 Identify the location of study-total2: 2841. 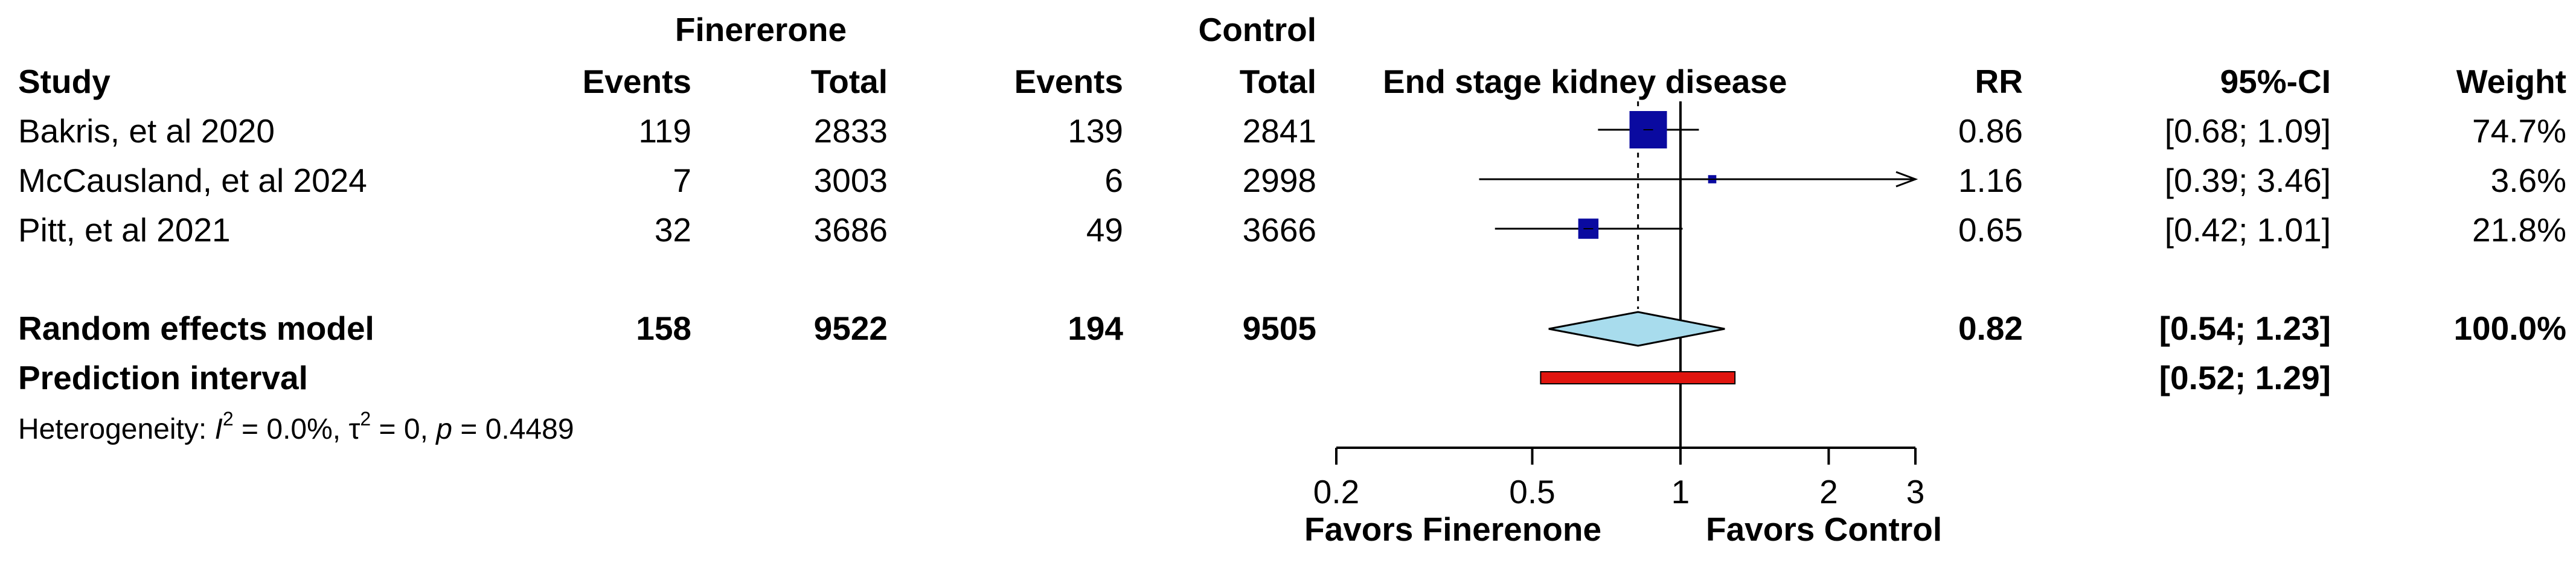
(1279, 131).